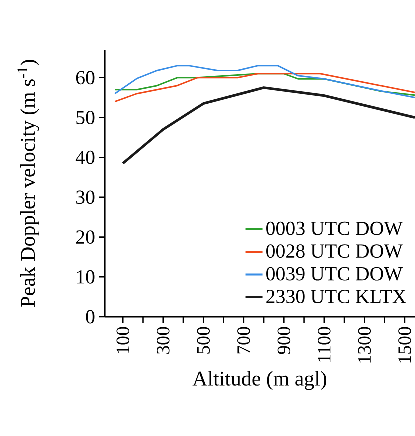  I want to click on y-tick-label: 0, so click(90, 317).